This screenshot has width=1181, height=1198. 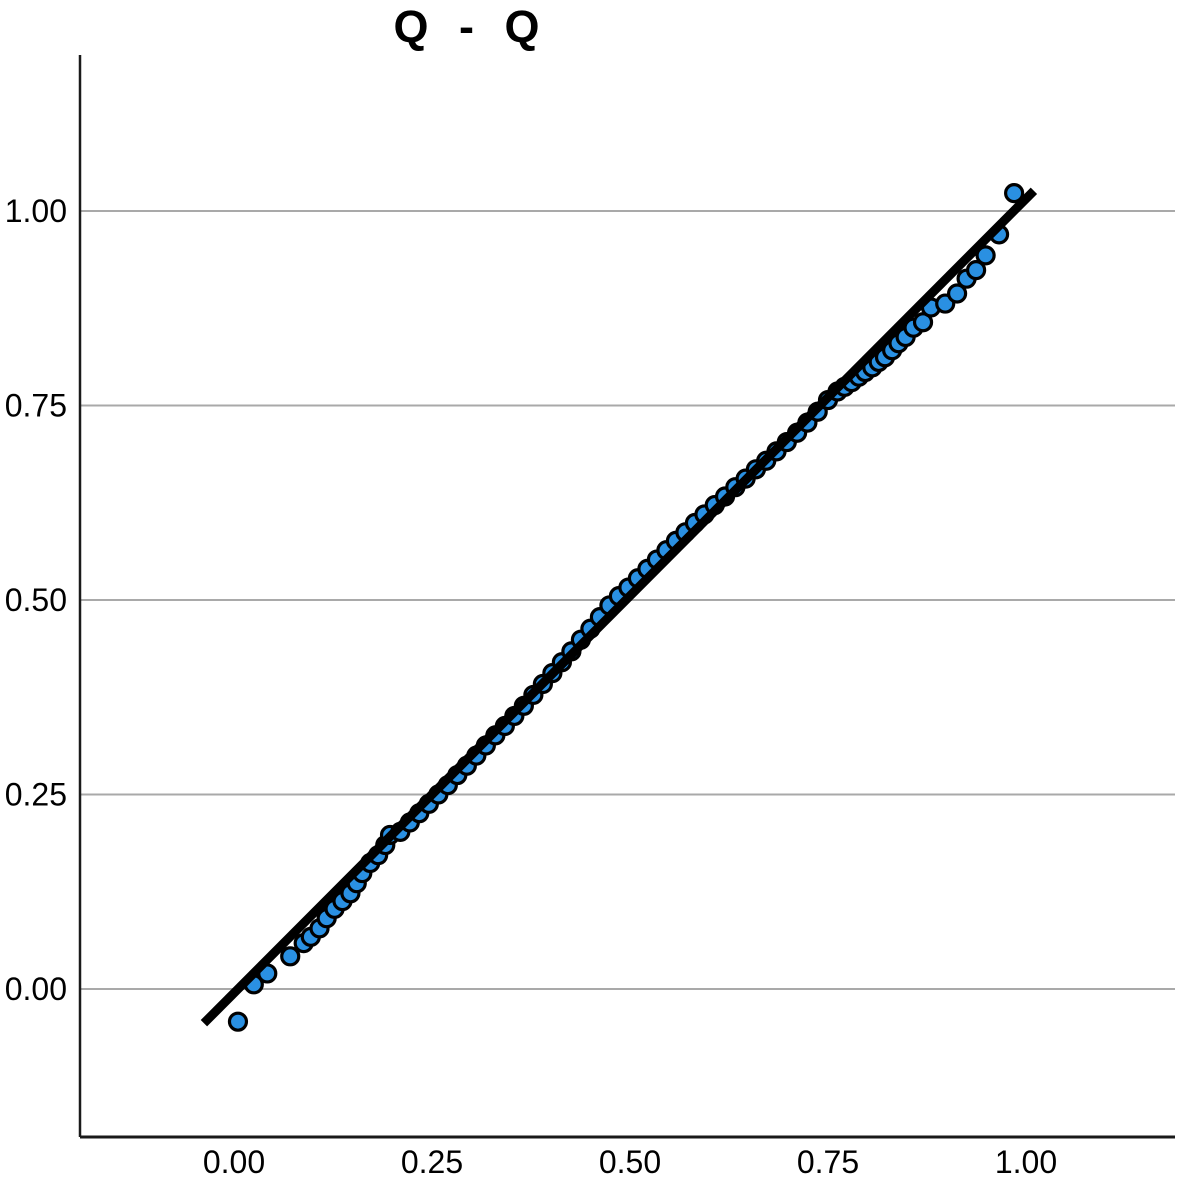 I want to click on x-tick-label: 0.75, so click(x=828, y=1162).